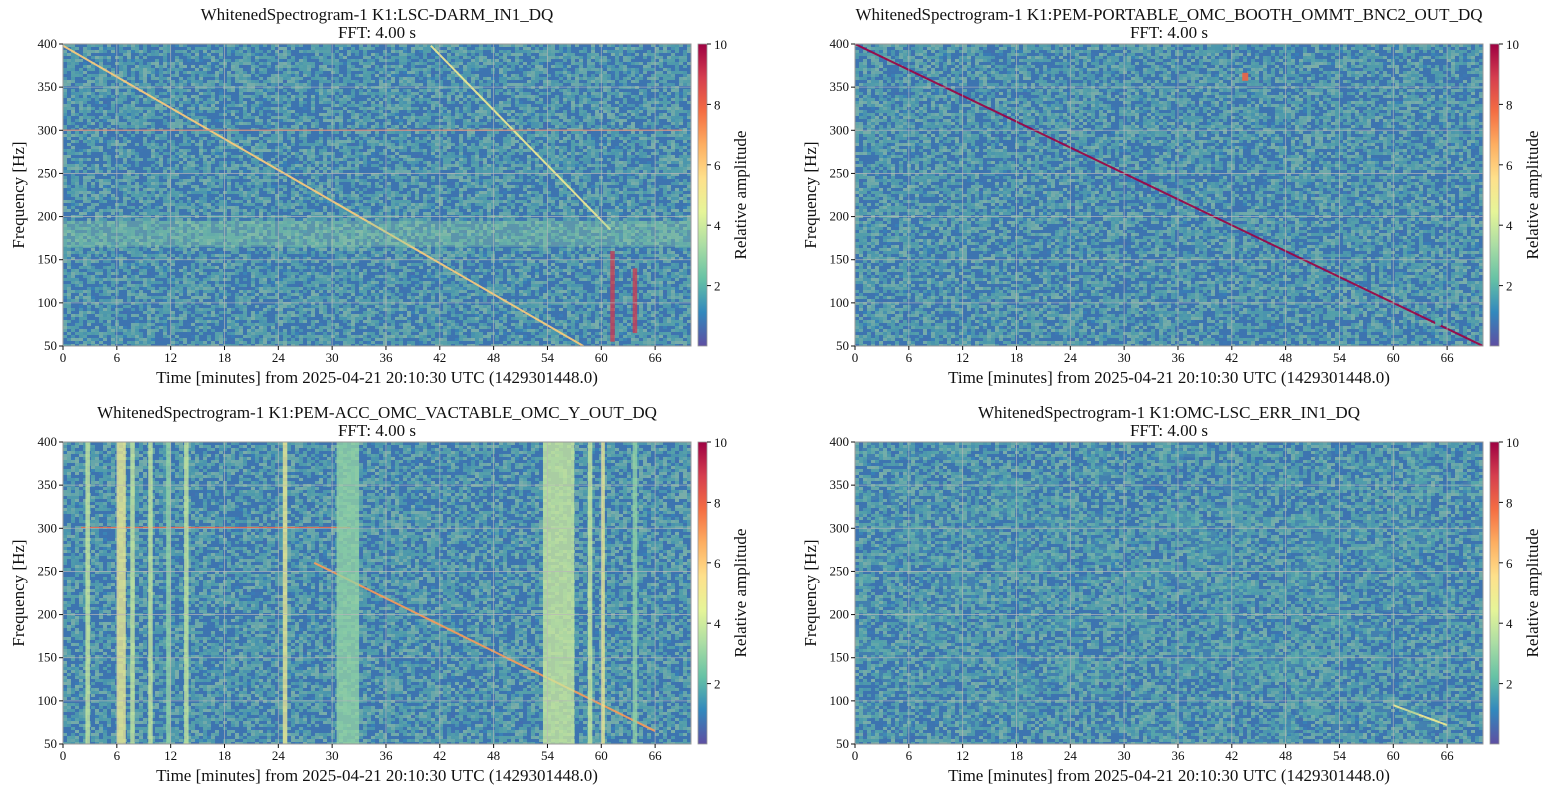 The height and width of the screenshot is (795, 1552). What do you see at coordinates (840, 172) in the screenshot?
I see `y-tick-label: 250` at bounding box center [840, 172].